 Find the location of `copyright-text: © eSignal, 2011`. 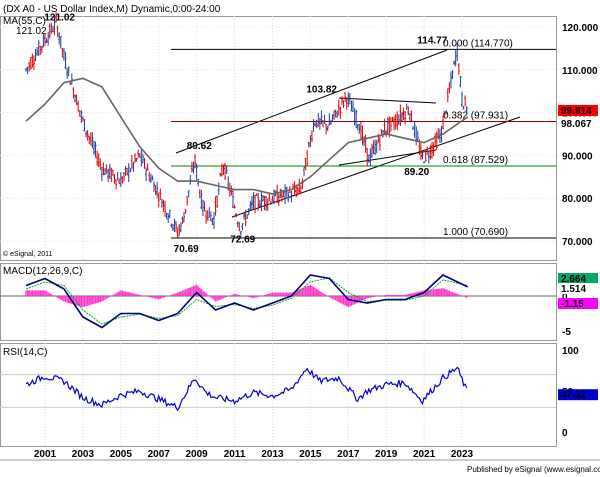

copyright-text: © eSignal, 2011 is located at coordinates (28, 254).